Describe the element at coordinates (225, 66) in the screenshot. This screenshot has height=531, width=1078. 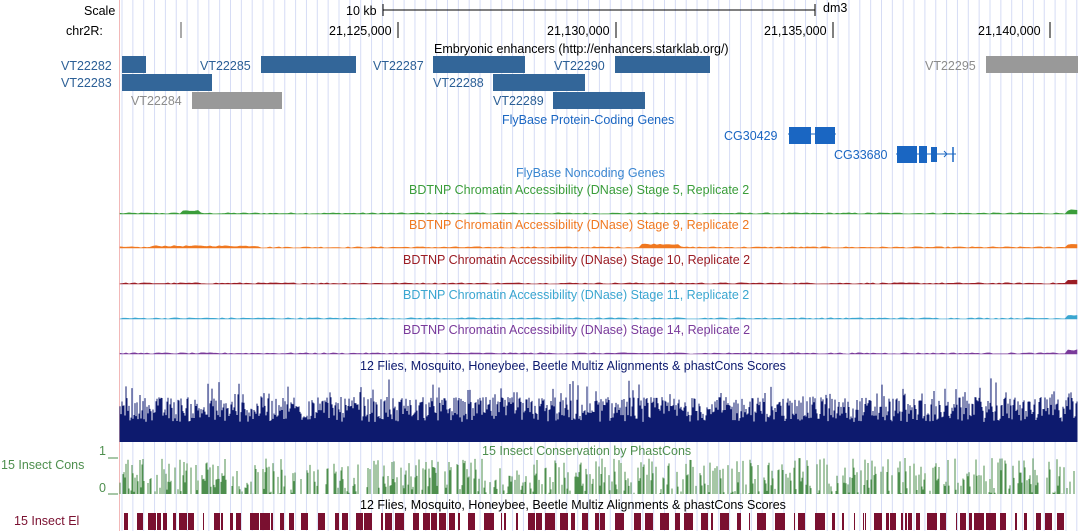
I see `enhancer-label: VT22285` at that location.